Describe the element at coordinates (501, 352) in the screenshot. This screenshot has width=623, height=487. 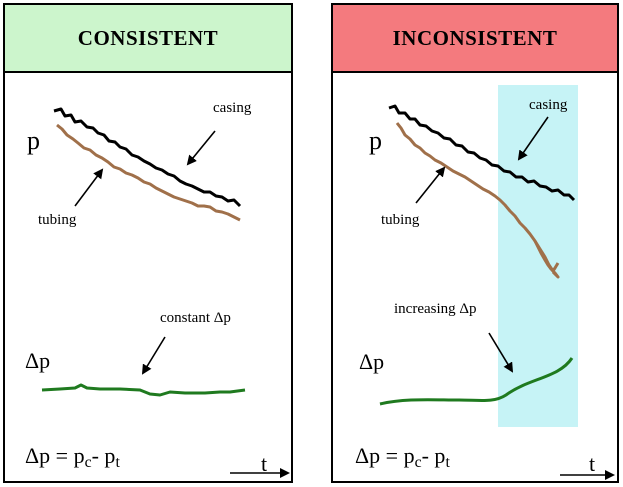
I see `increasing-dp-arrow` at that location.